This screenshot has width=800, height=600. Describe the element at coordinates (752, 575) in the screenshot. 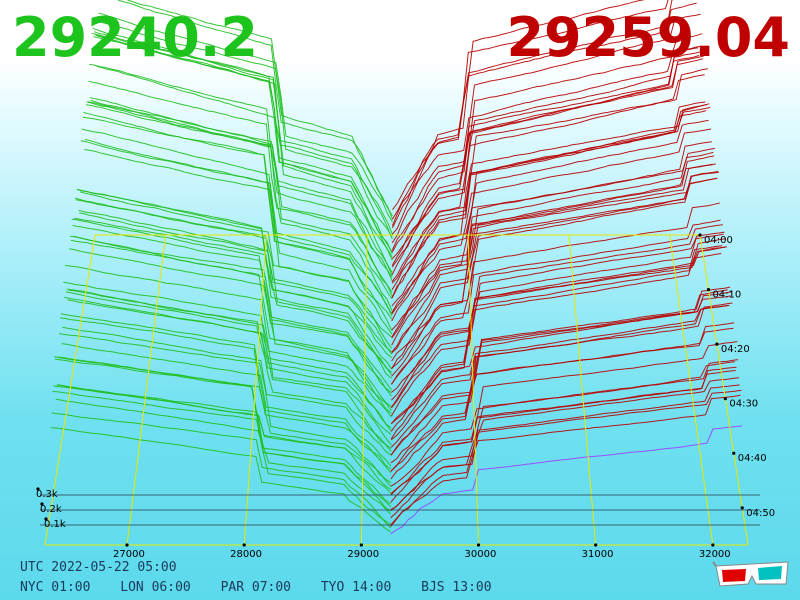

I see `3d-glasses-icon` at that location.